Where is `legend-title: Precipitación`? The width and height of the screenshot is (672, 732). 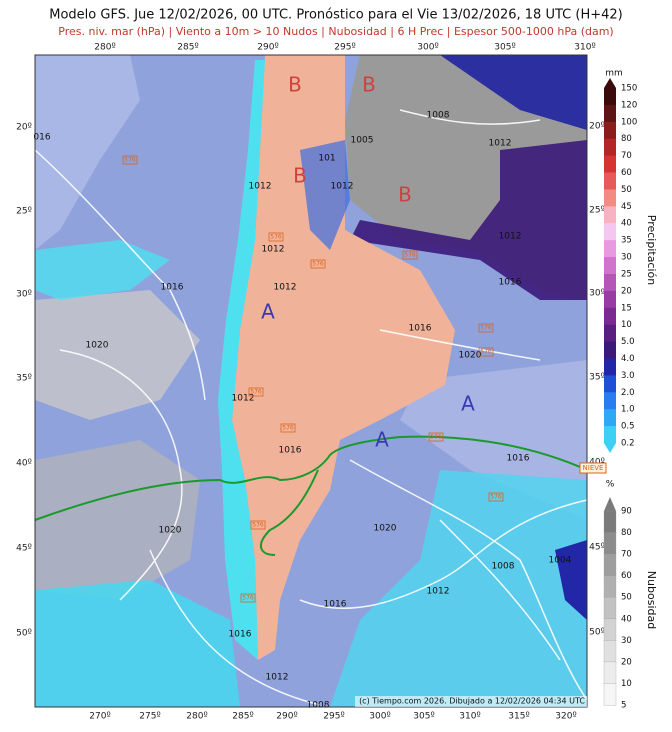 legend-title: Precipitación is located at coordinates (651, 250).